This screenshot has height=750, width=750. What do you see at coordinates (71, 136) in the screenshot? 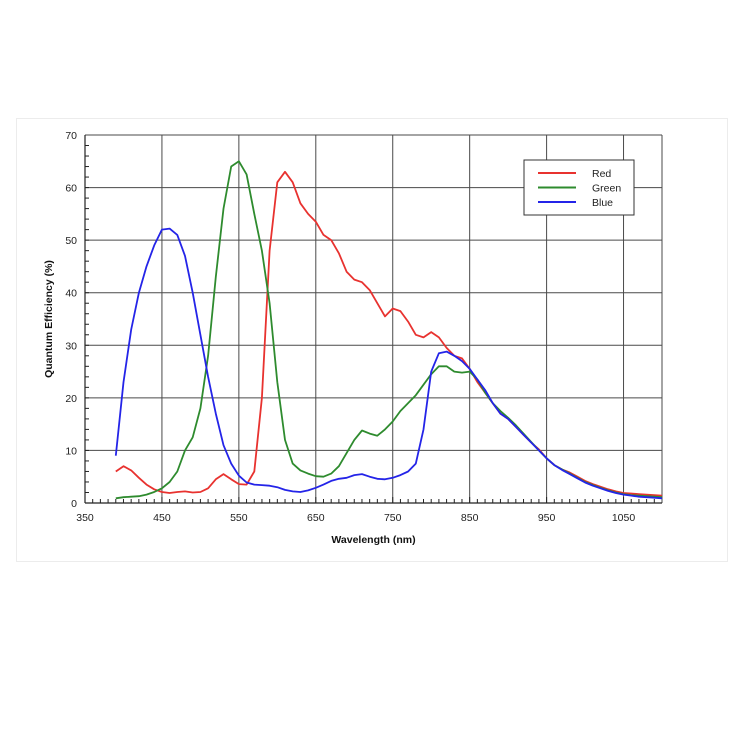
I see `y-tick-label: 70` at bounding box center [71, 136].